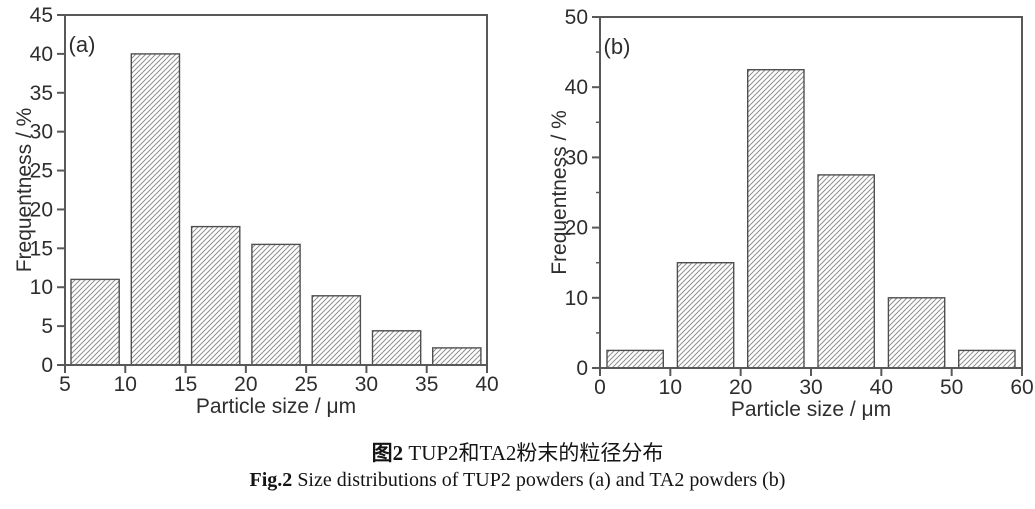 The image size is (1035, 509). What do you see at coordinates (41, 248) in the screenshot?
I see `y-tick-label: 15` at bounding box center [41, 248].